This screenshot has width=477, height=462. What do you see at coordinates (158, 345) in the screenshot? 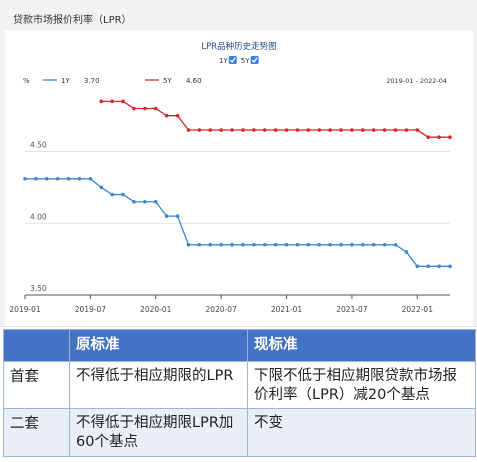
I see `header-original: 原标准` at bounding box center [158, 345].